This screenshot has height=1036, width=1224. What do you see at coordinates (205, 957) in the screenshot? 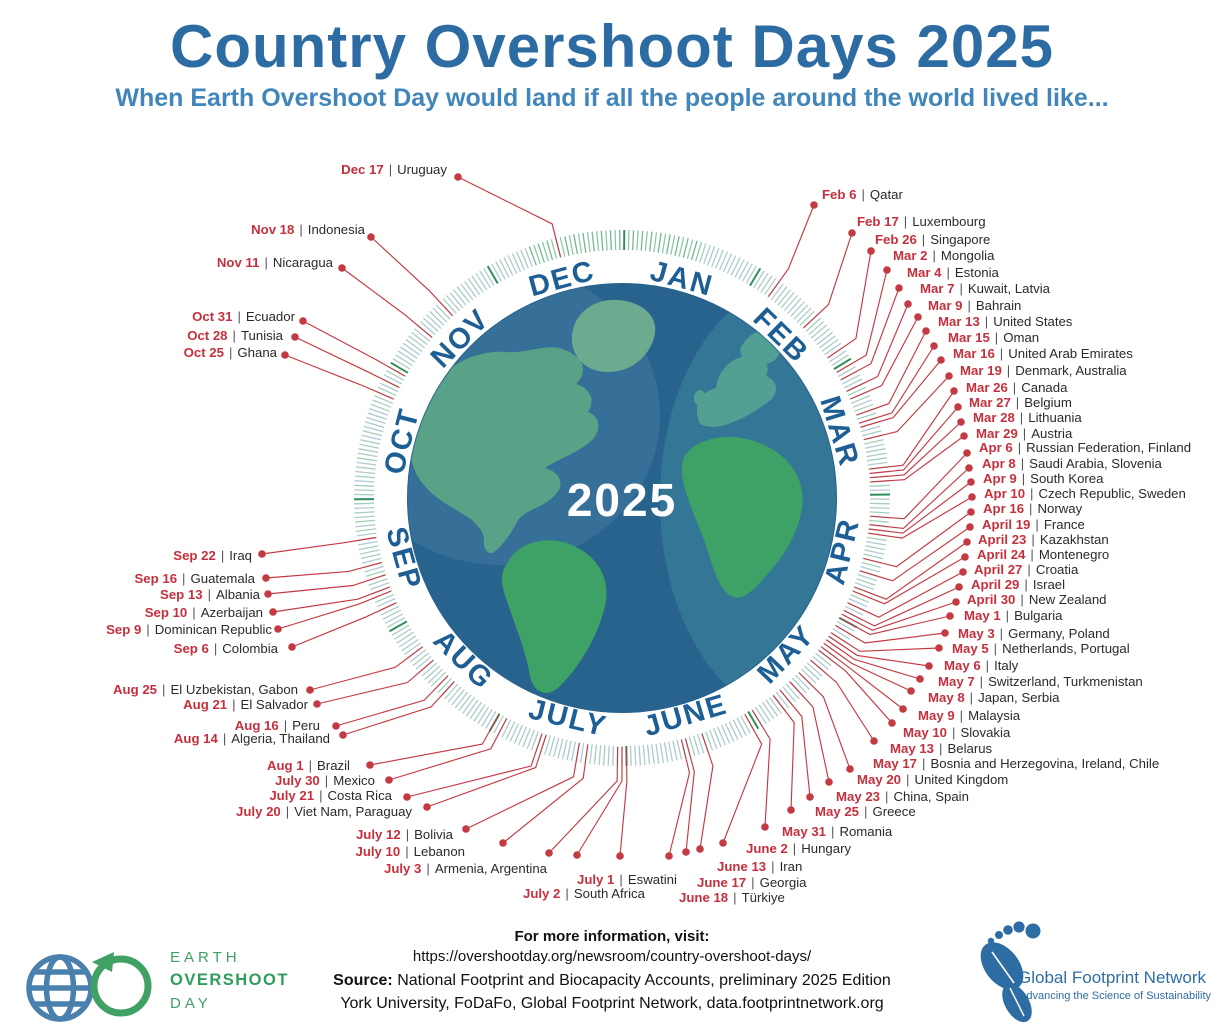
I see `eod-logo-earth: EARTH` at bounding box center [205, 957].